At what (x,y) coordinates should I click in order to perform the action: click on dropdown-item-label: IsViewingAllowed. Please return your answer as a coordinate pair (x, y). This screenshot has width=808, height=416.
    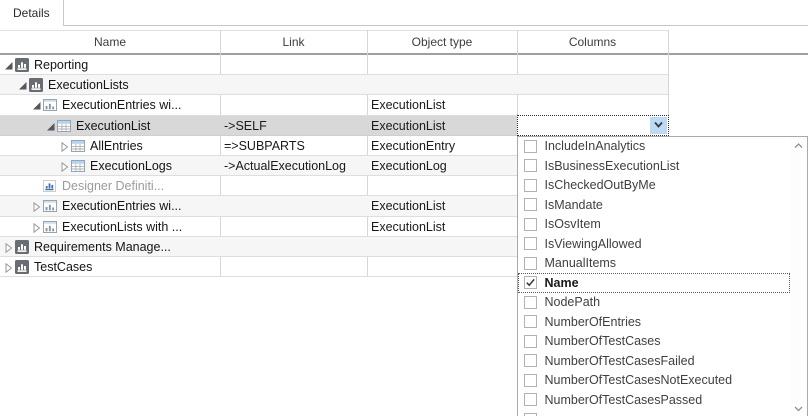
    Looking at the image, I should click on (593, 243).